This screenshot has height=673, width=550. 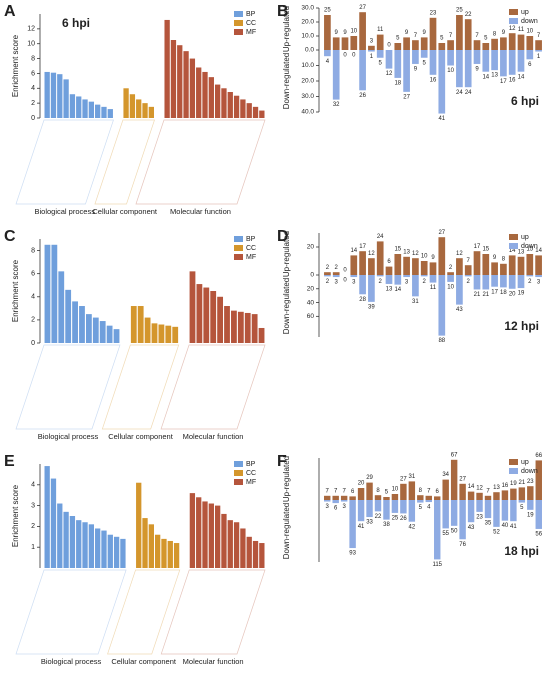 What do you see at coordinates (525, 101) in the screenshot?
I see `panel-title: 6 hpi` at bounding box center [525, 101].